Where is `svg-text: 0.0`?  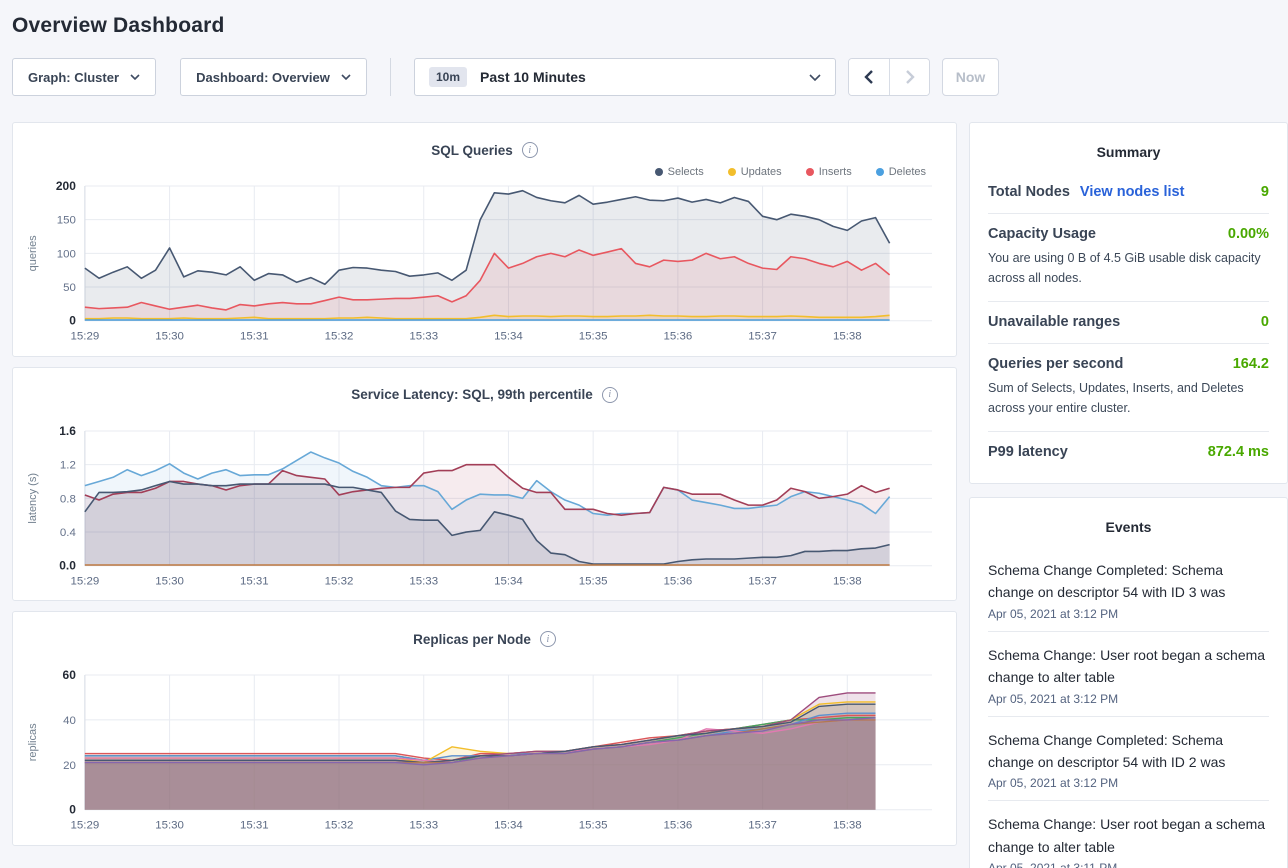 svg-text: 0.0 is located at coordinates (67, 565).